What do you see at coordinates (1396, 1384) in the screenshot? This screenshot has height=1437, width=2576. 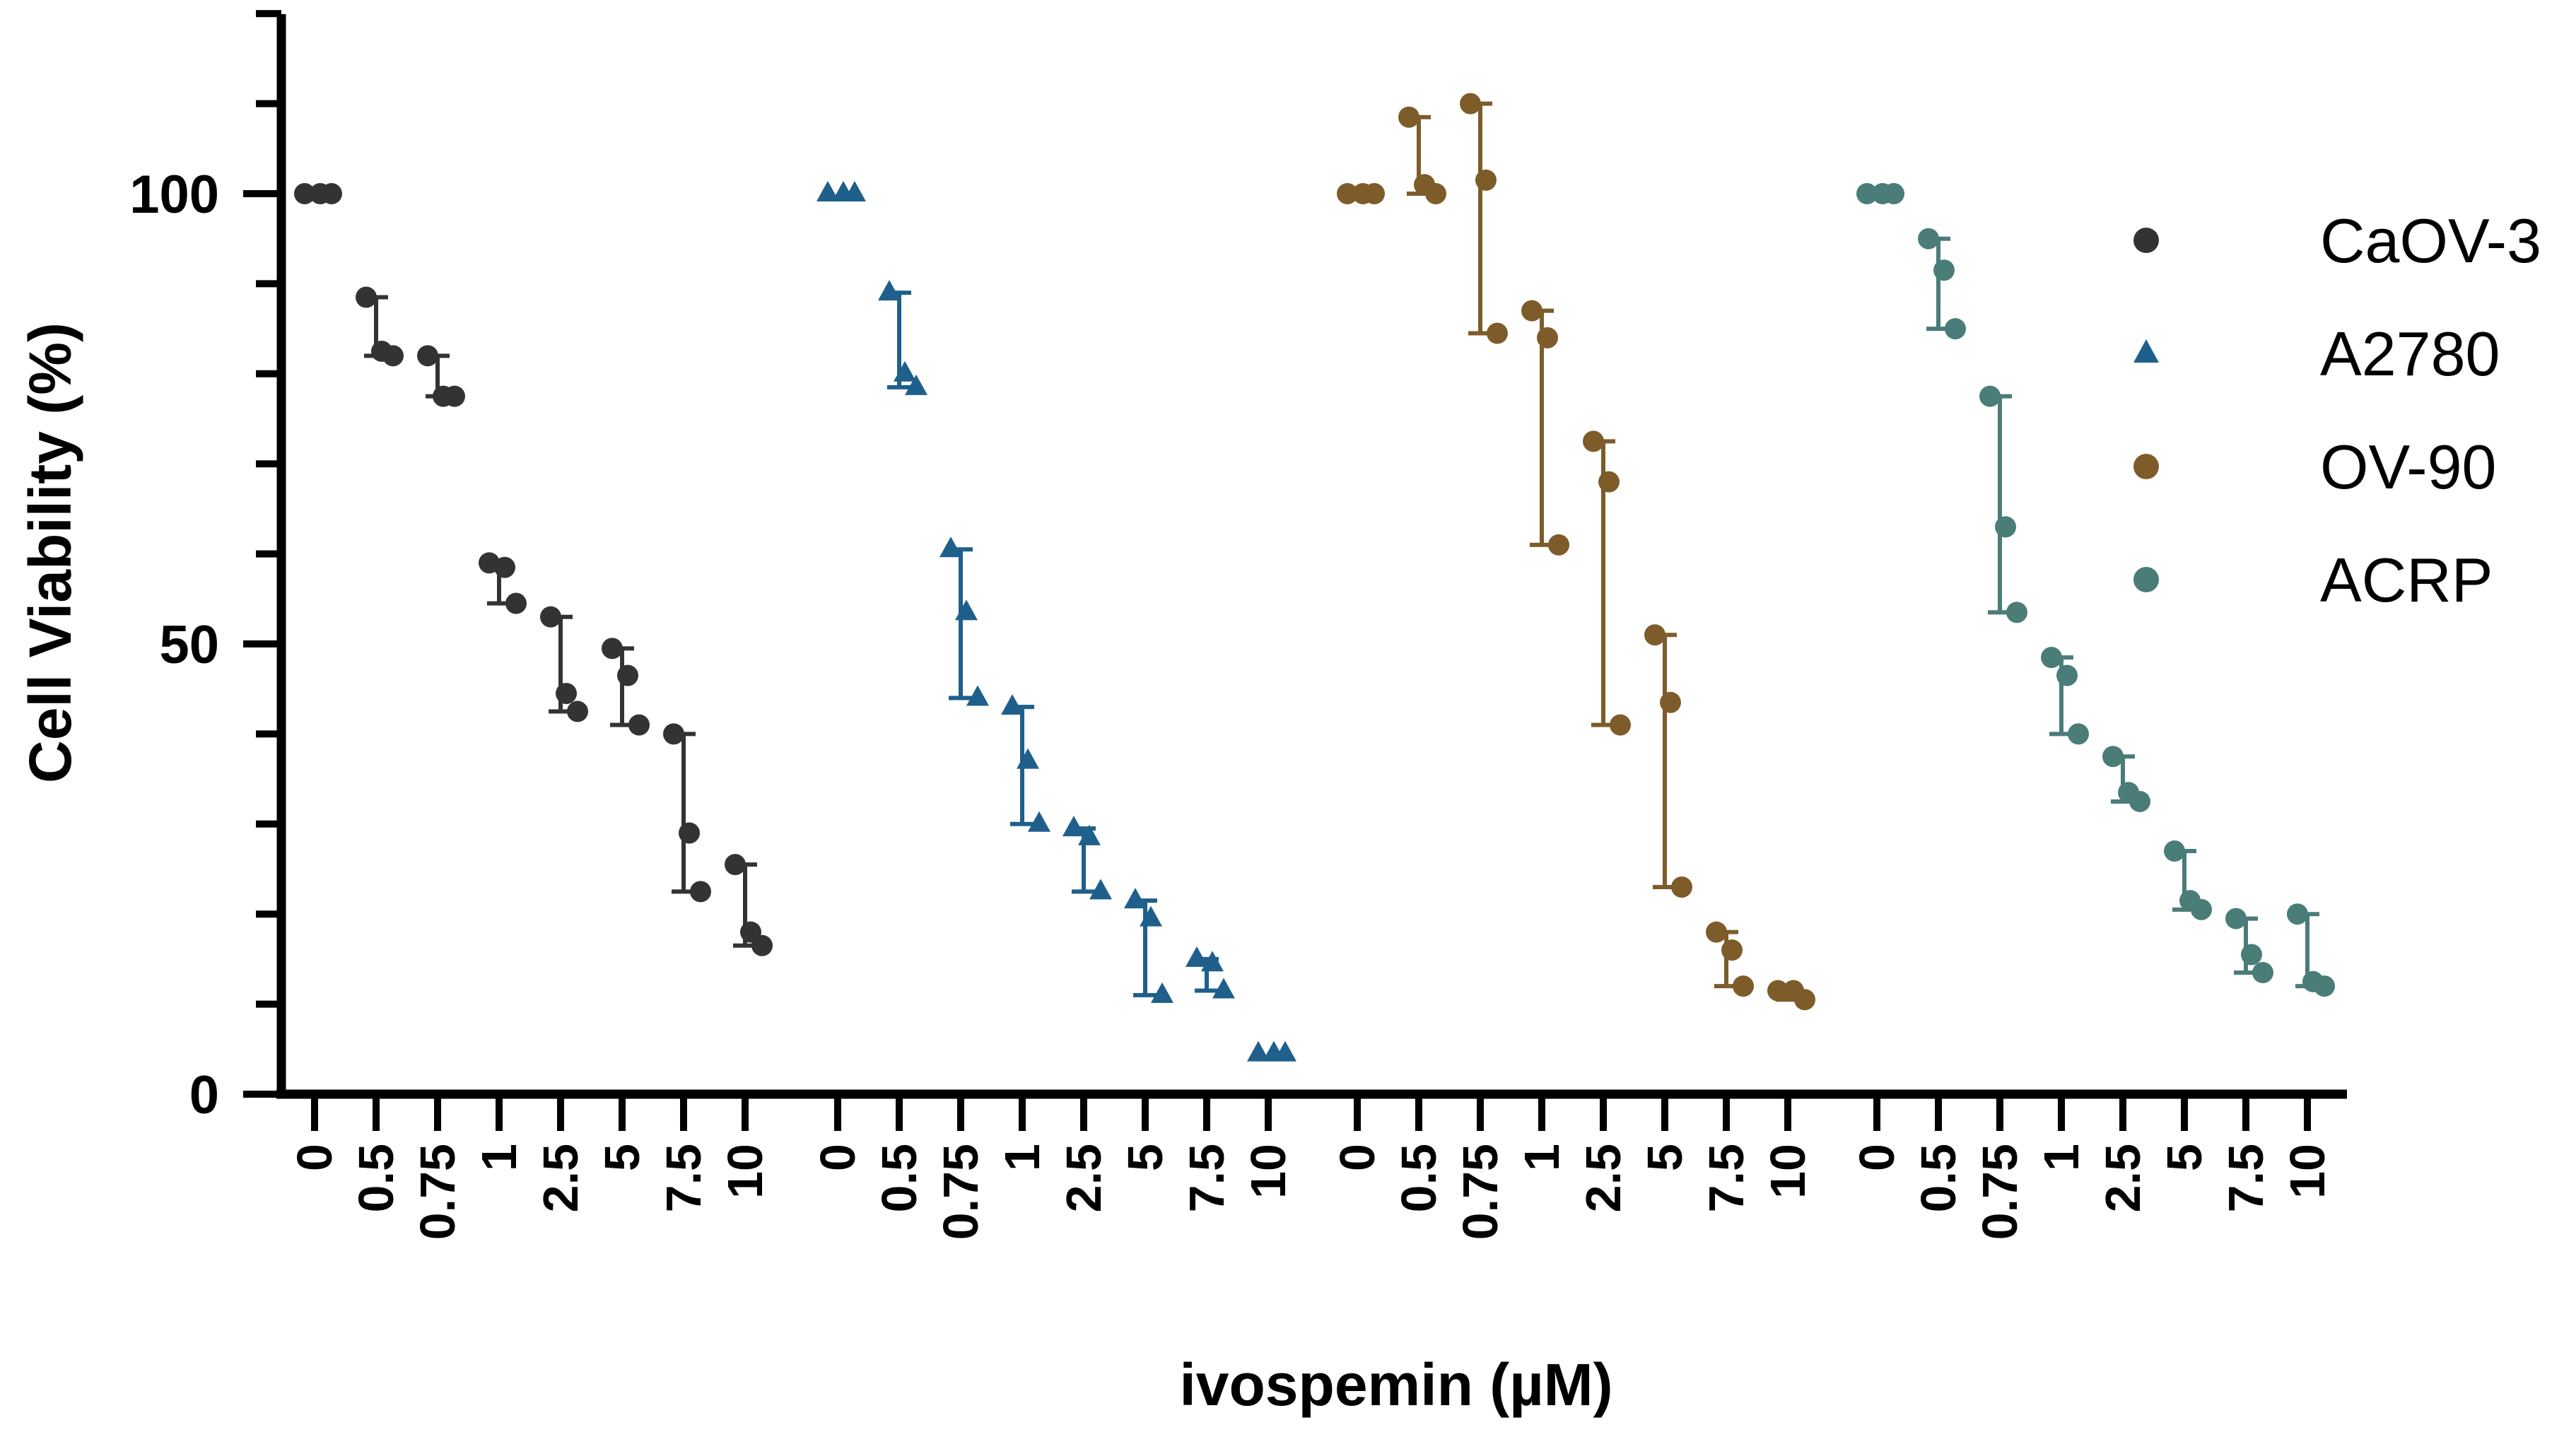 I see `x-axis-title: ivospemin (µM)` at bounding box center [1396, 1384].